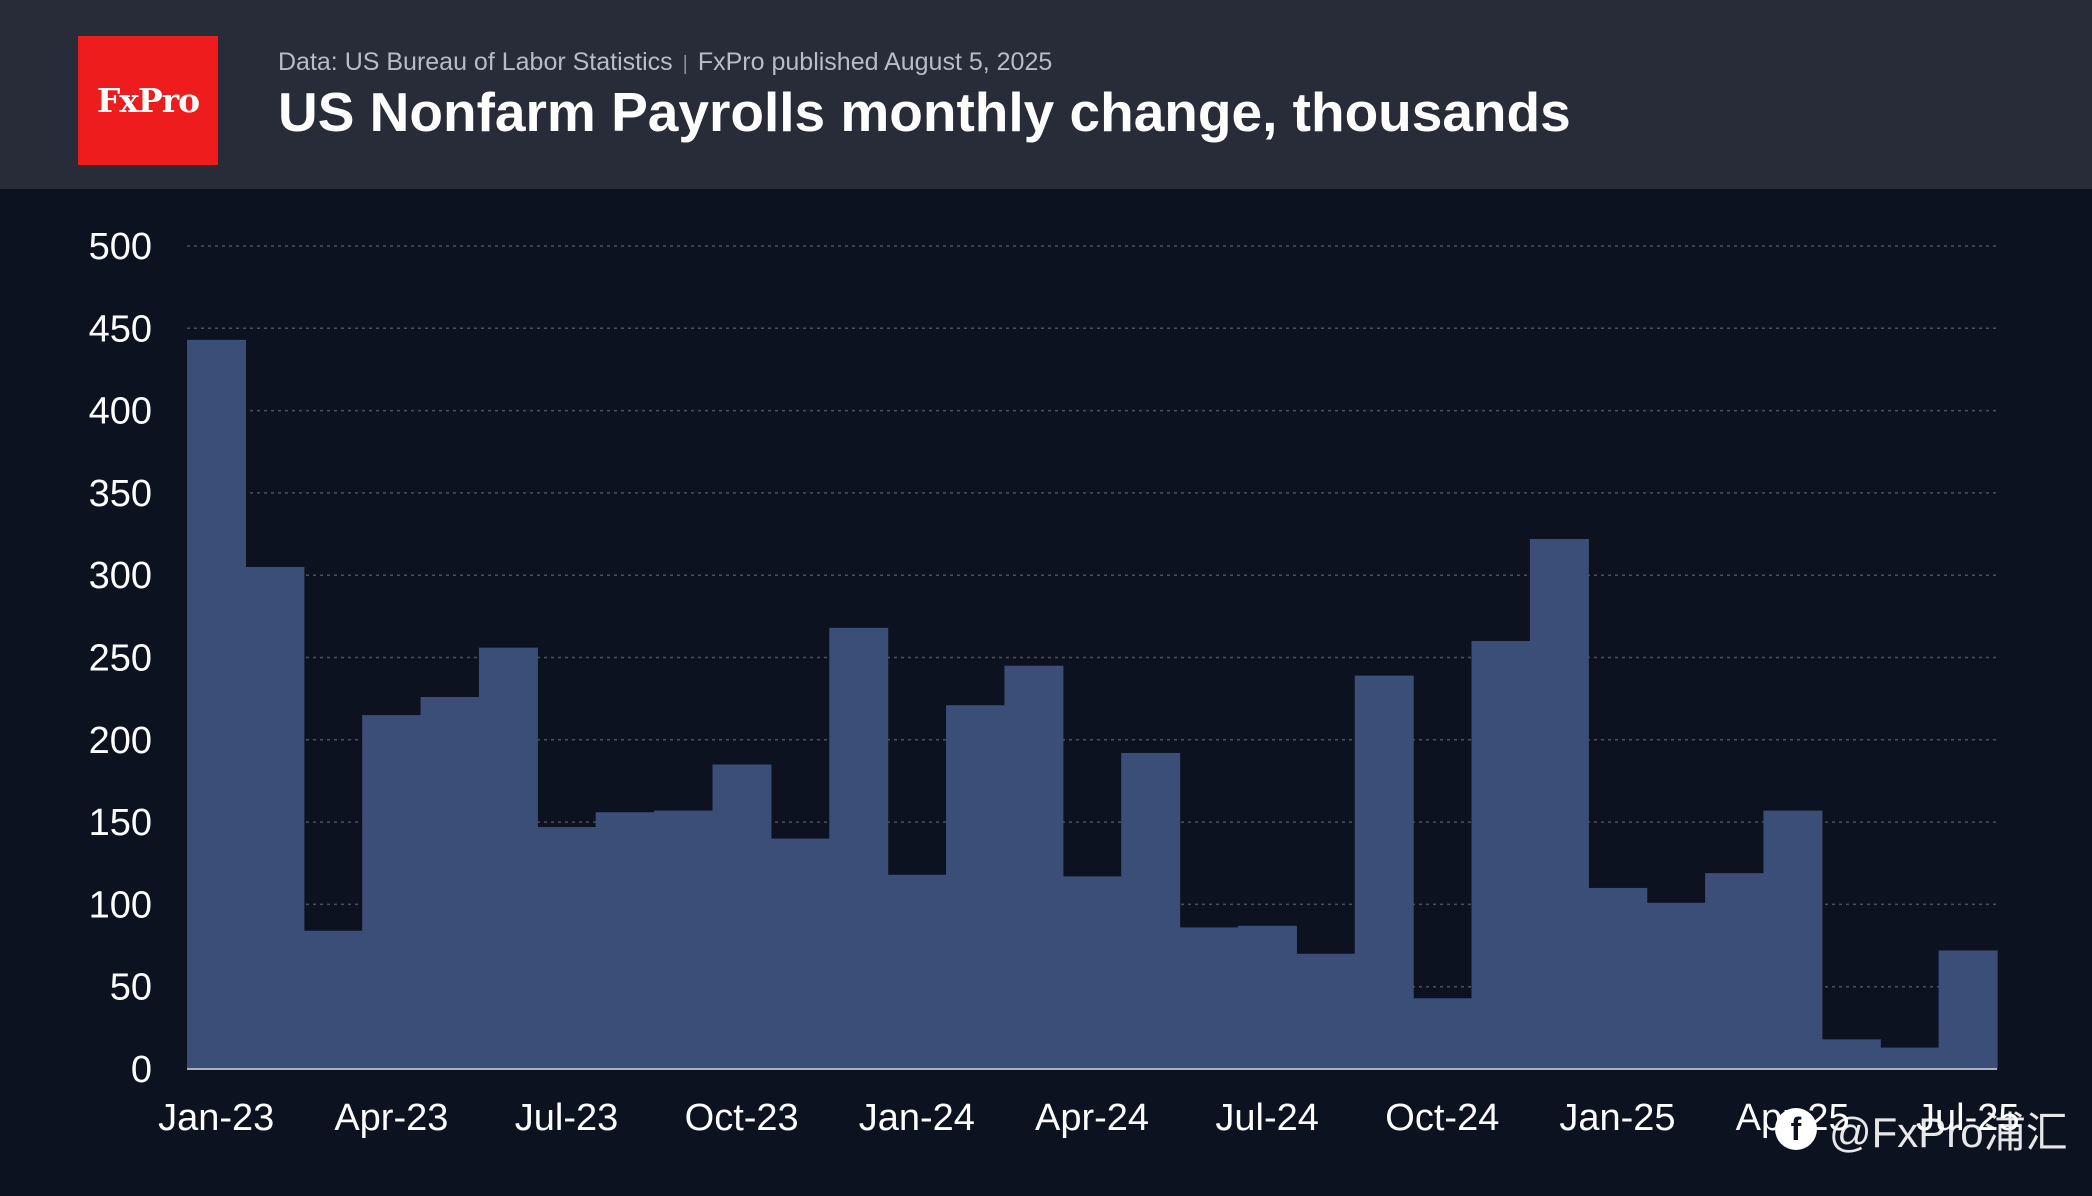 Image resolution: width=2092 pixels, height=1196 pixels. I want to click on x-tick-label: Jan-23, so click(216, 1118).